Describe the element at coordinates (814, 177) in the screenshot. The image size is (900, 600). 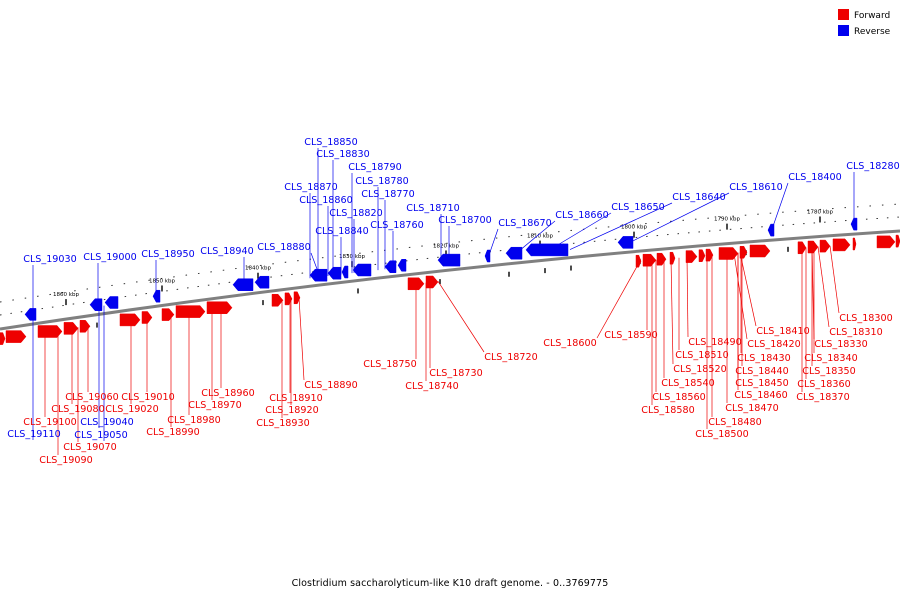
I see `gene-label: CLS_18400` at that location.